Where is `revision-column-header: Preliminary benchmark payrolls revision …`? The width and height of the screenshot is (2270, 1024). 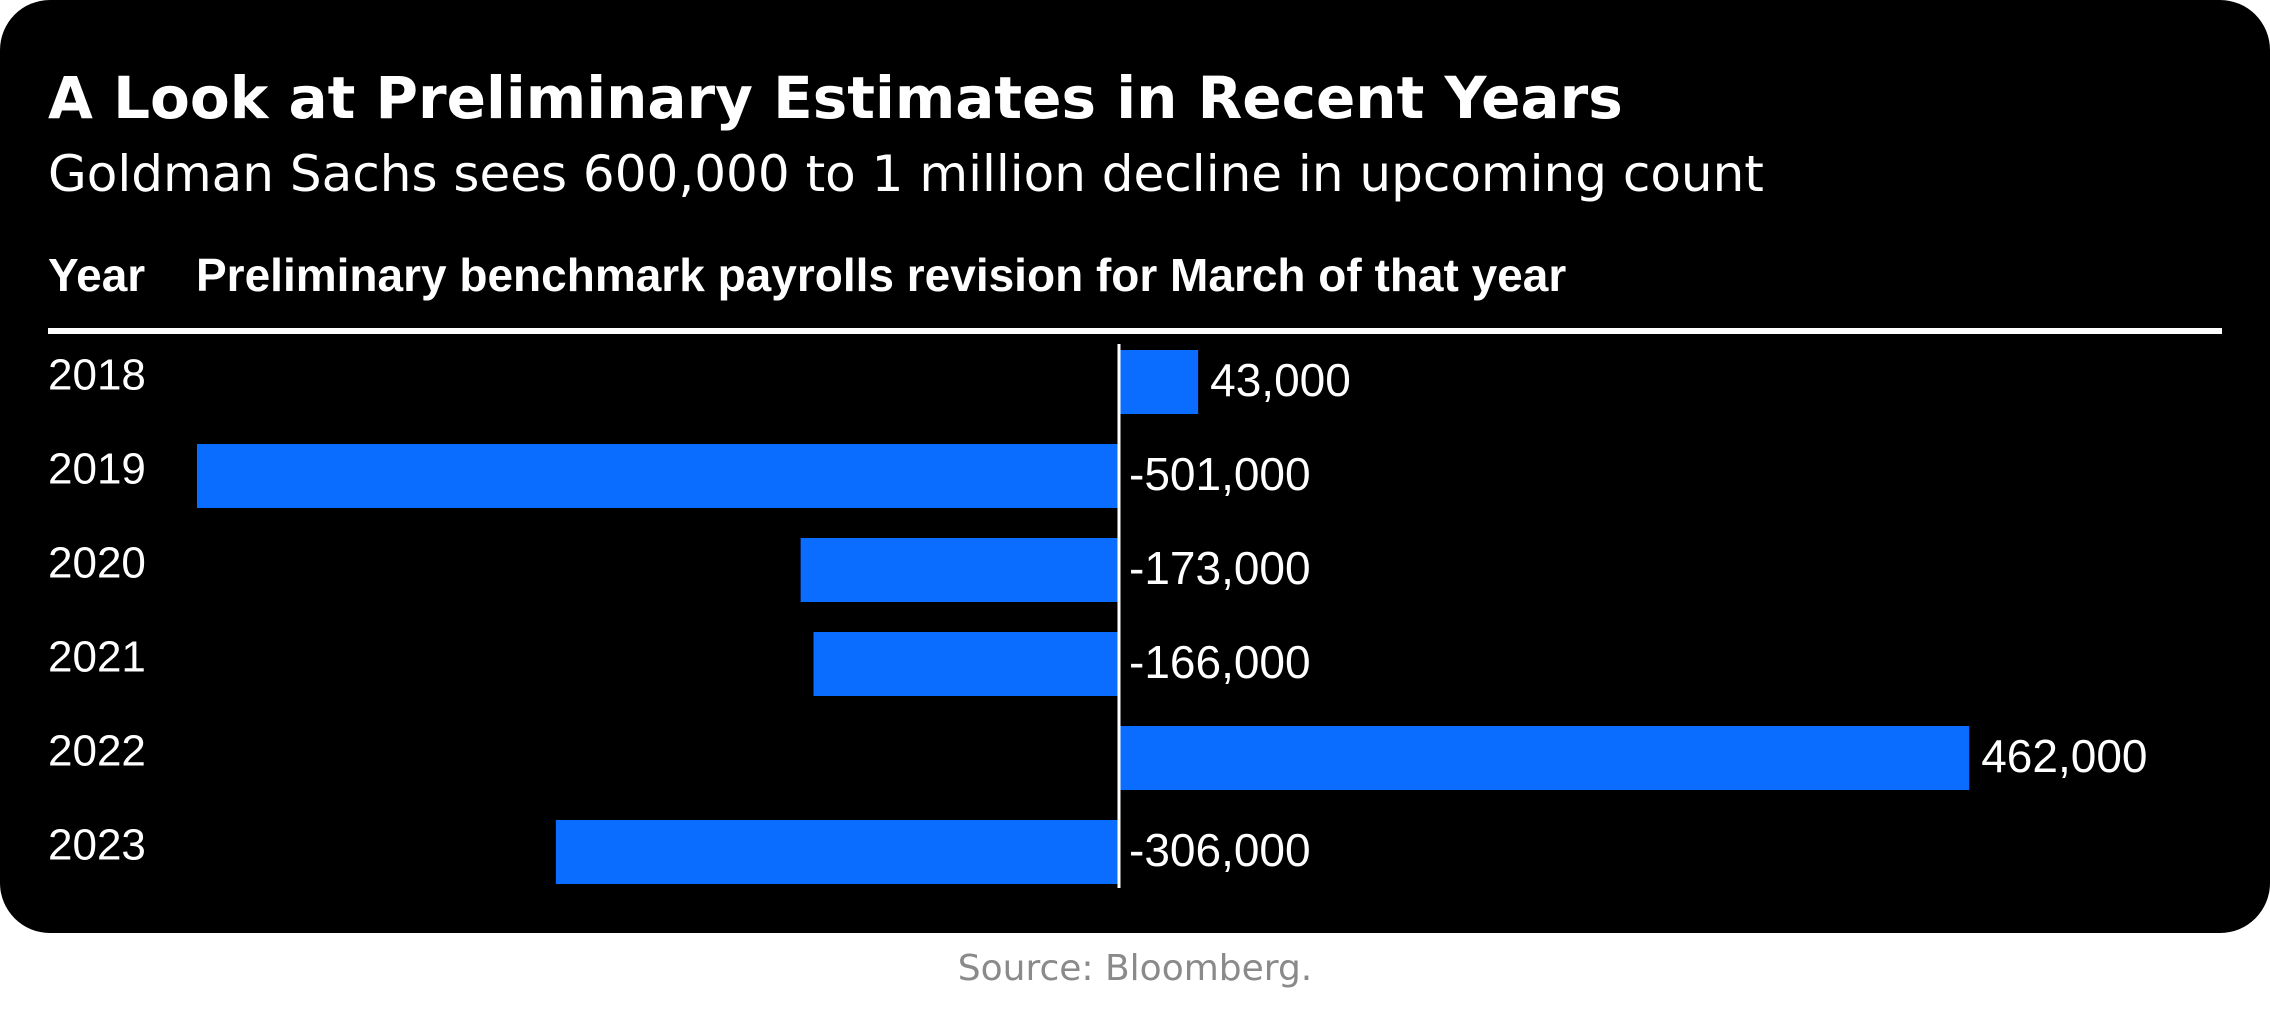
revision-column-header: Preliminary benchmark payrolls revision … is located at coordinates (881, 275).